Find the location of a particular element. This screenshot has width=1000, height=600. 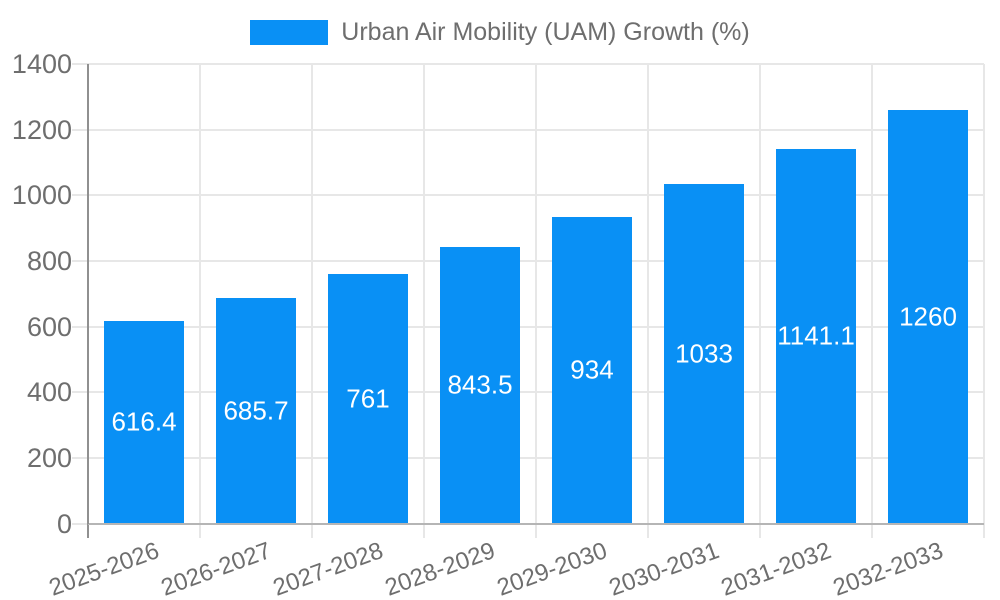

x-tick-label: 2025-2026 is located at coordinates (104, 568).